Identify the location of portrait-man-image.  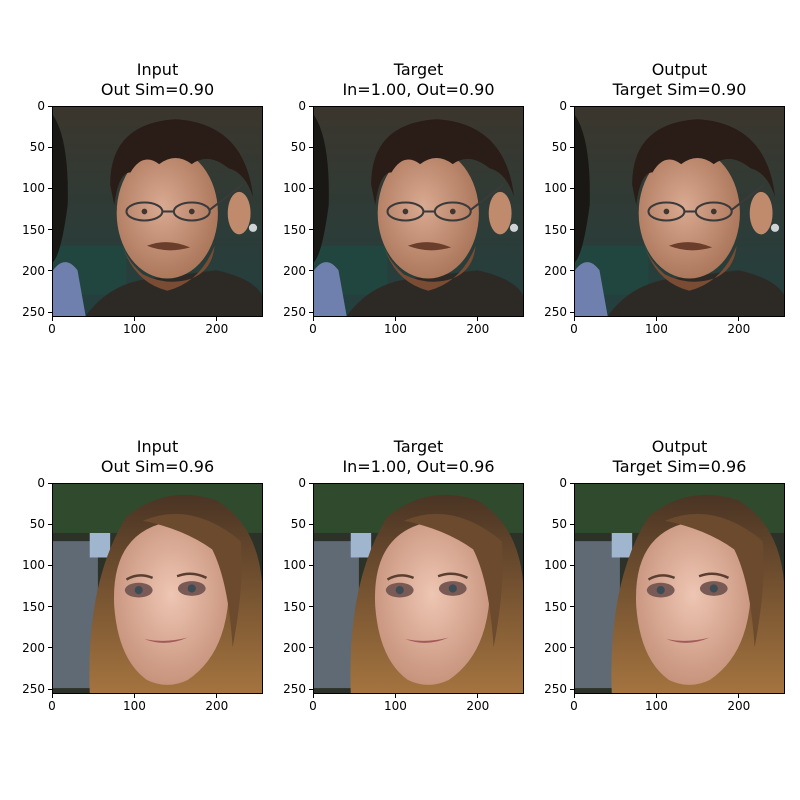
(157, 211).